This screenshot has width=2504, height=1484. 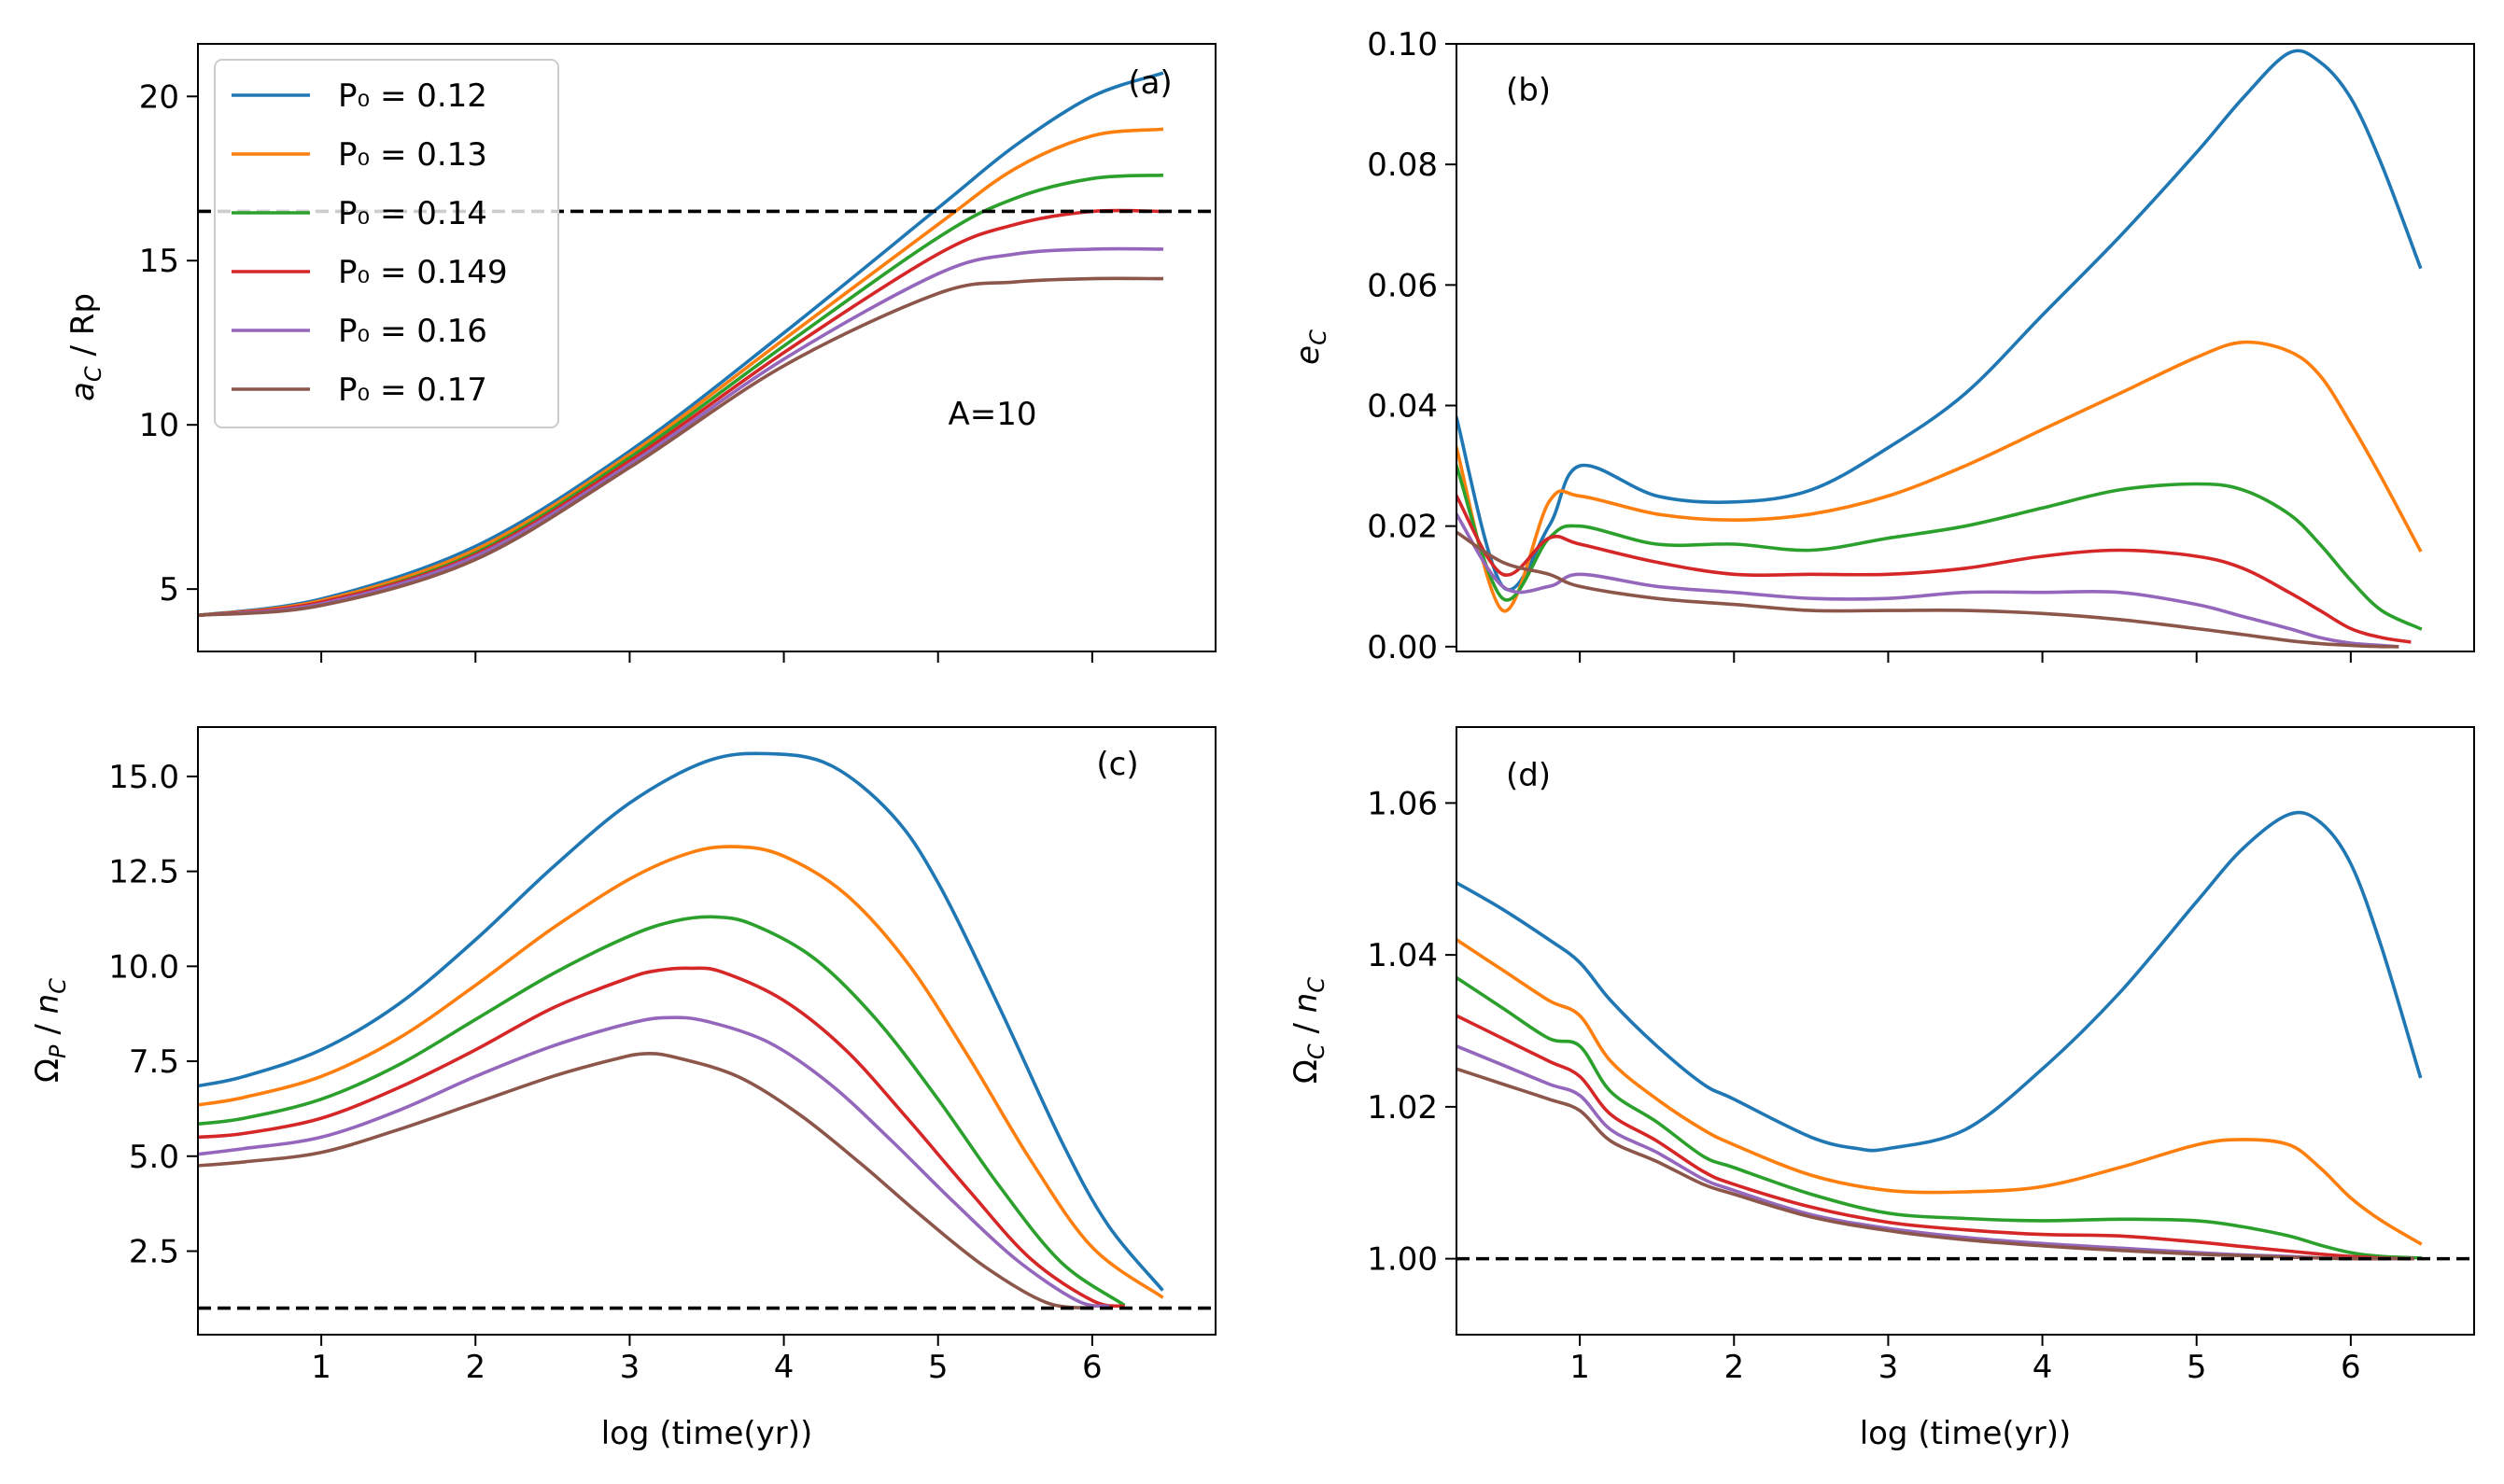 I want to click on y-tick-label: 1.00, so click(x=1402, y=1260).